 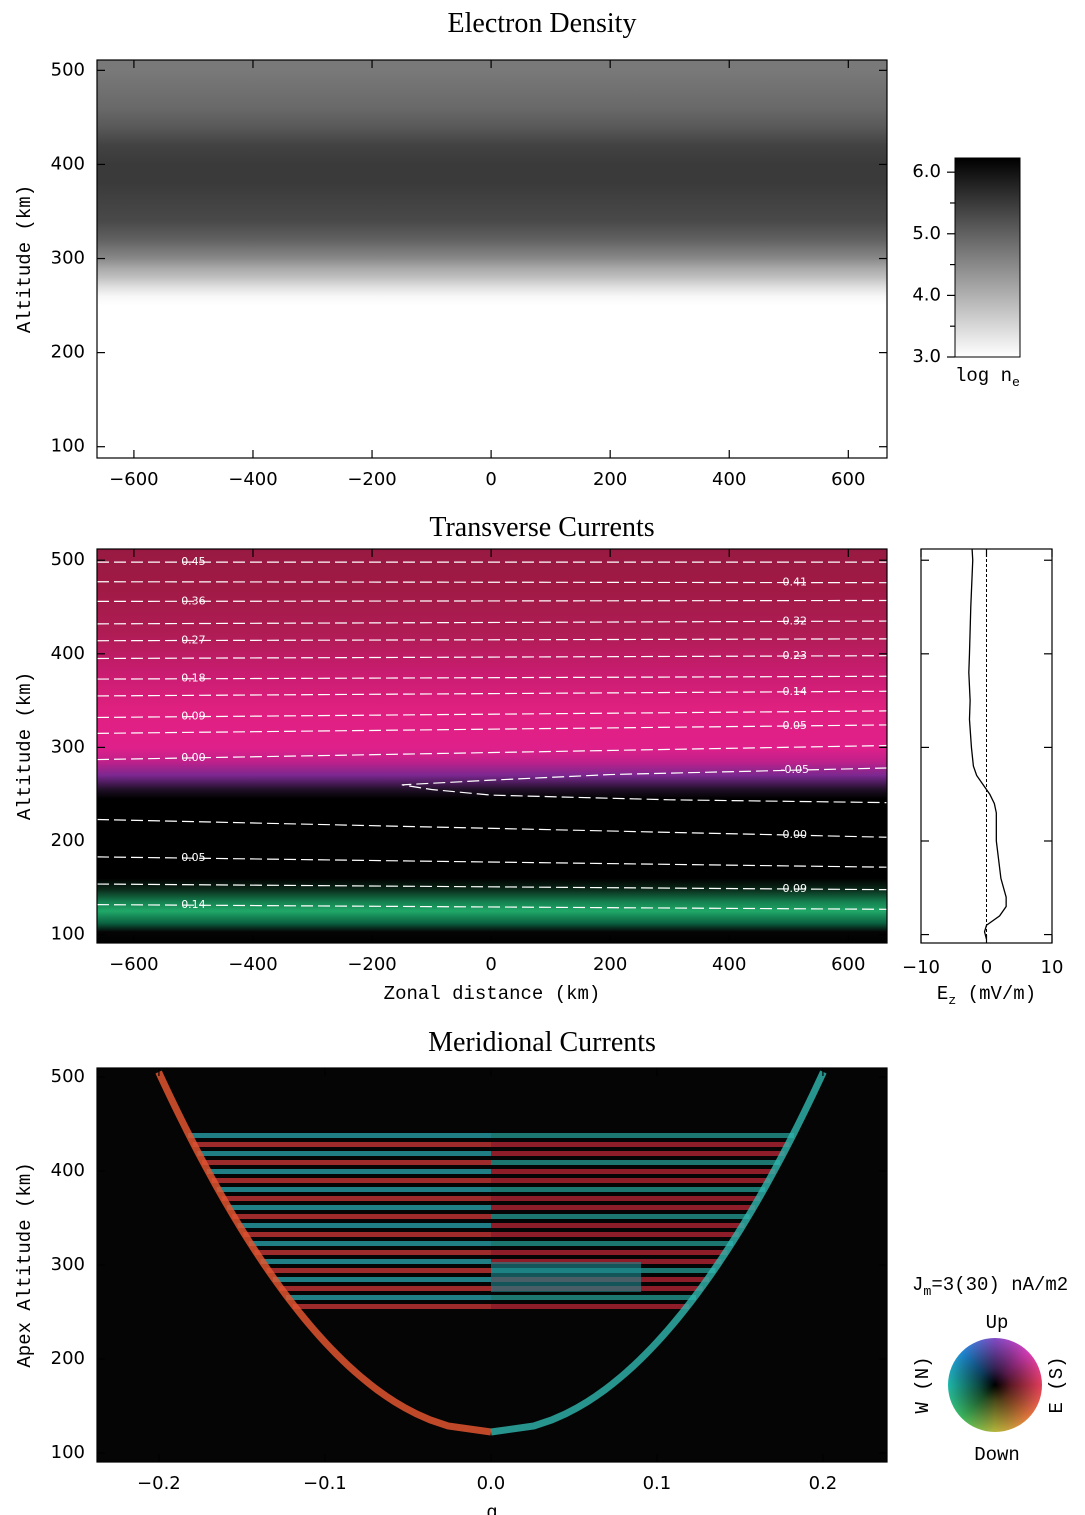 What do you see at coordinates (492, 994) in the screenshot?
I see `x-axis-label: Zonal distance (km)` at bounding box center [492, 994].